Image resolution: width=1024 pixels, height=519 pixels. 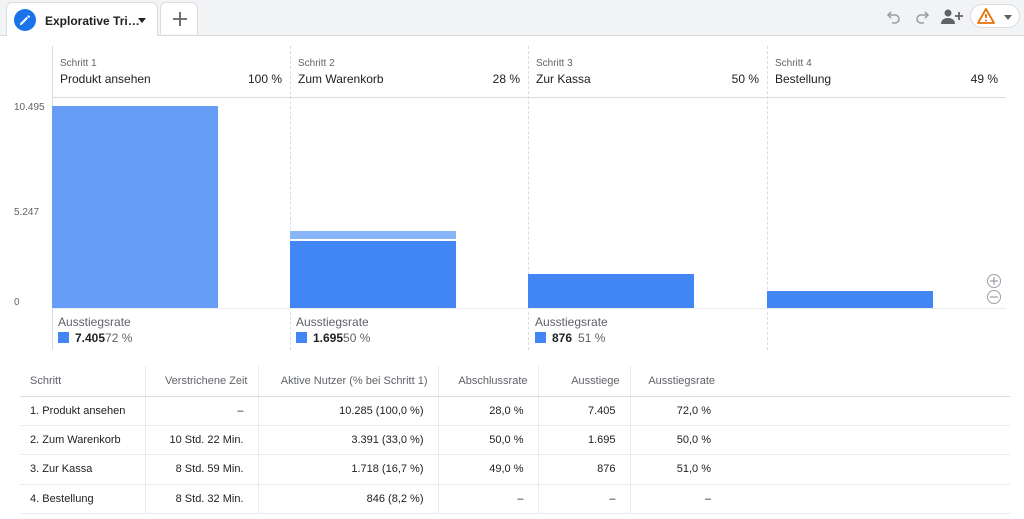 I want to click on table-cell: 1.718 (16,7 %), so click(x=348, y=469).